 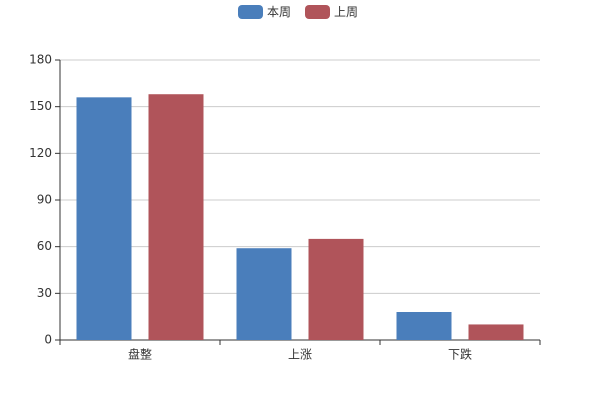 I want to click on y-tick-label: 60, so click(x=44, y=246).